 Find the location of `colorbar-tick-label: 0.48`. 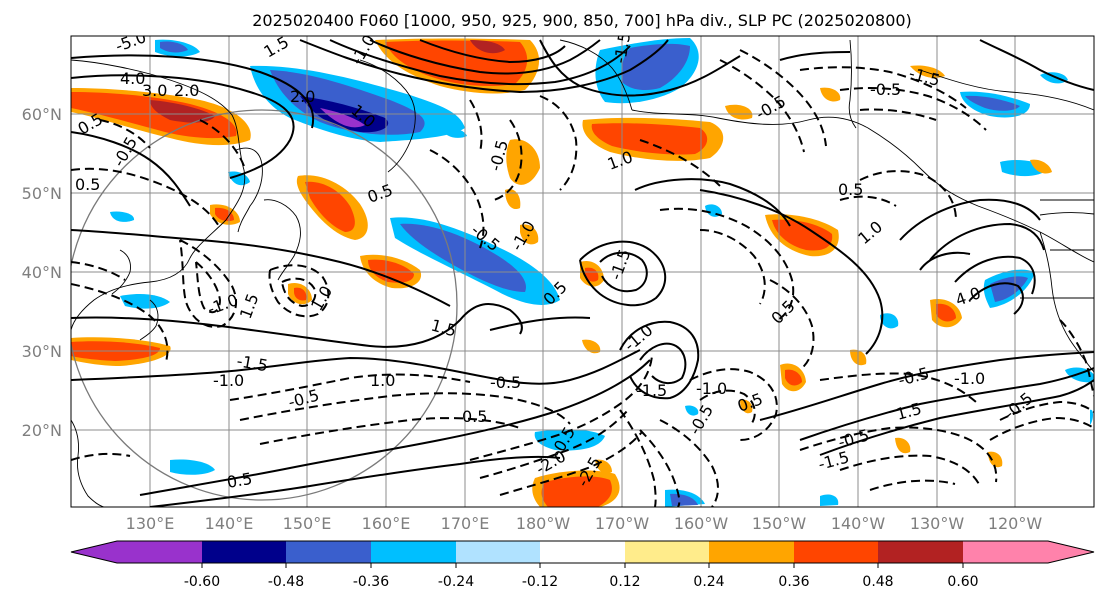

colorbar-tick-label: 0.48 is located at coordinates (877, 582).